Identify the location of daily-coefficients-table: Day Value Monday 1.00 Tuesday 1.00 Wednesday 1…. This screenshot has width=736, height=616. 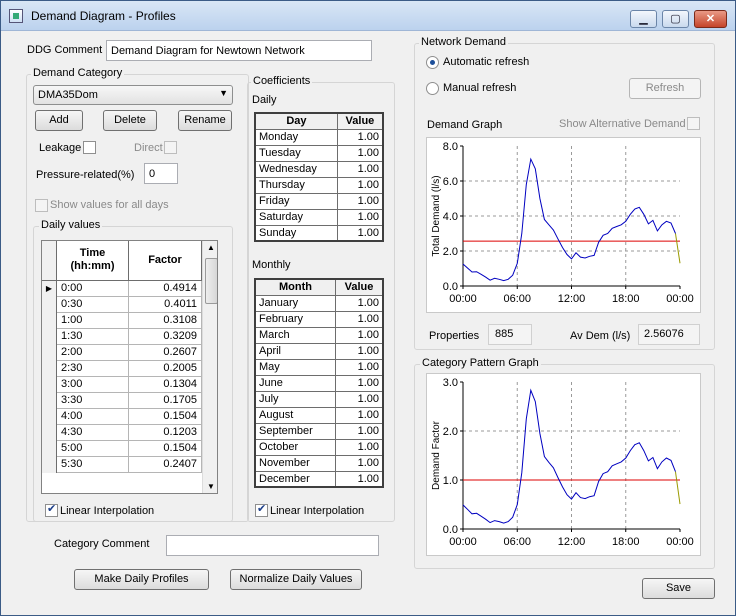
(319, 177).